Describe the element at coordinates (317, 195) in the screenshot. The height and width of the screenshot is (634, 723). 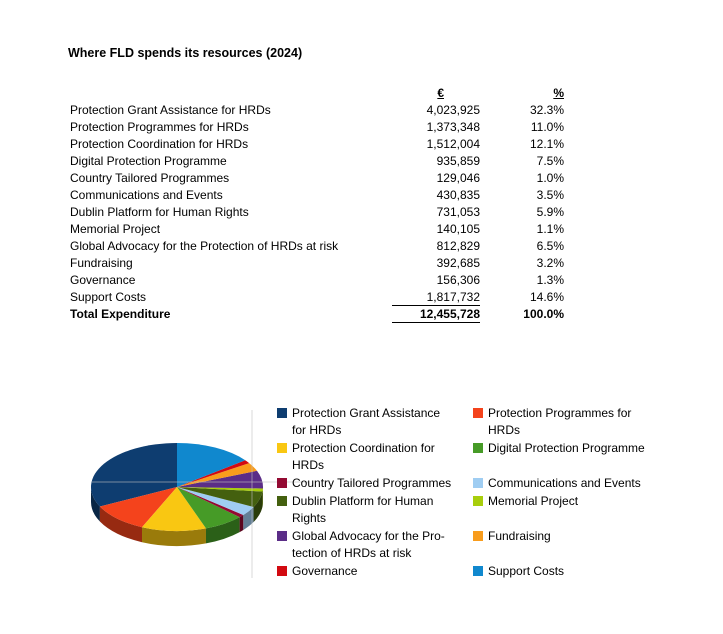
I see `table-row: Communications and Events 430,835 3.5%` at that location.